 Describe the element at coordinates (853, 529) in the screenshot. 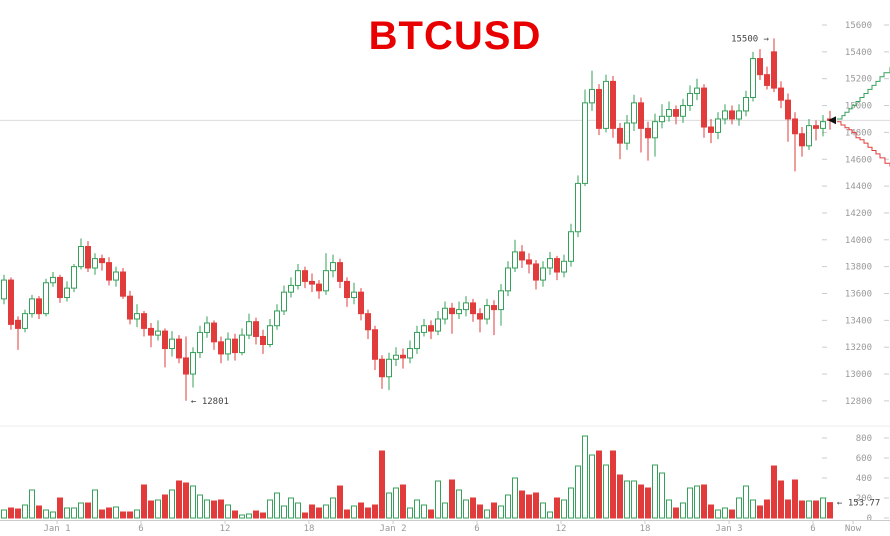

I see `time-tick-label: Now` at that location.